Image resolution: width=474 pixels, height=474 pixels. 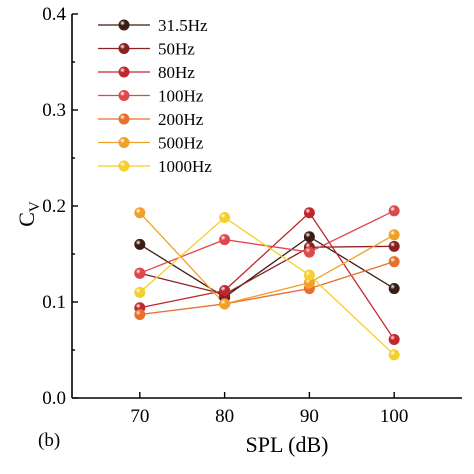 I want to click on legend: 31.5Hz 50Hz 80Hz 100Hz 200Hz 500Hz 1000Hz, so click(x=155, y=96).